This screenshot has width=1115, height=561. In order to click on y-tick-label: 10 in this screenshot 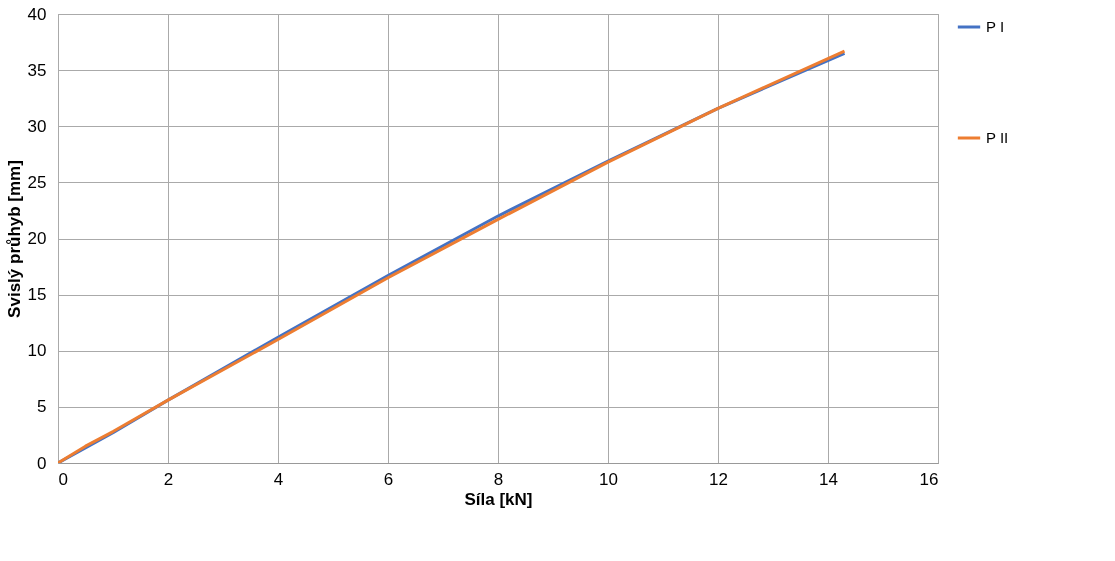, I will do `click(37, 351)`.